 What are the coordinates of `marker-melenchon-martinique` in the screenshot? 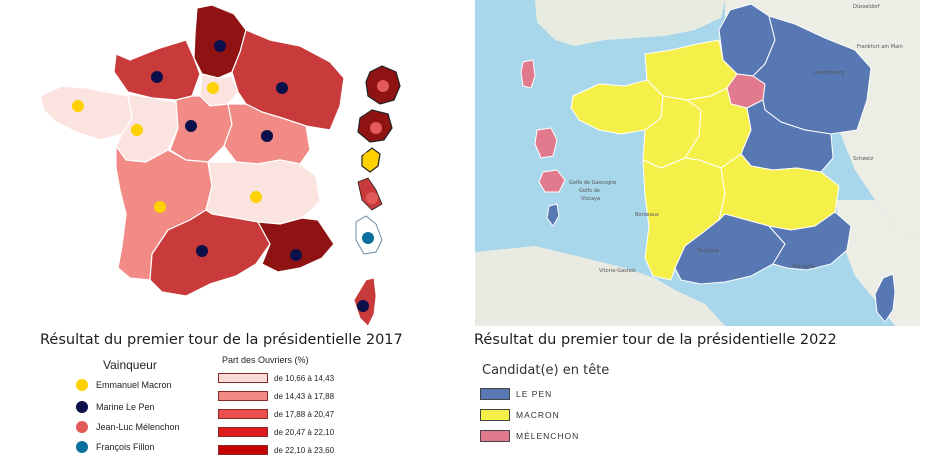 It's located at (376, 128).